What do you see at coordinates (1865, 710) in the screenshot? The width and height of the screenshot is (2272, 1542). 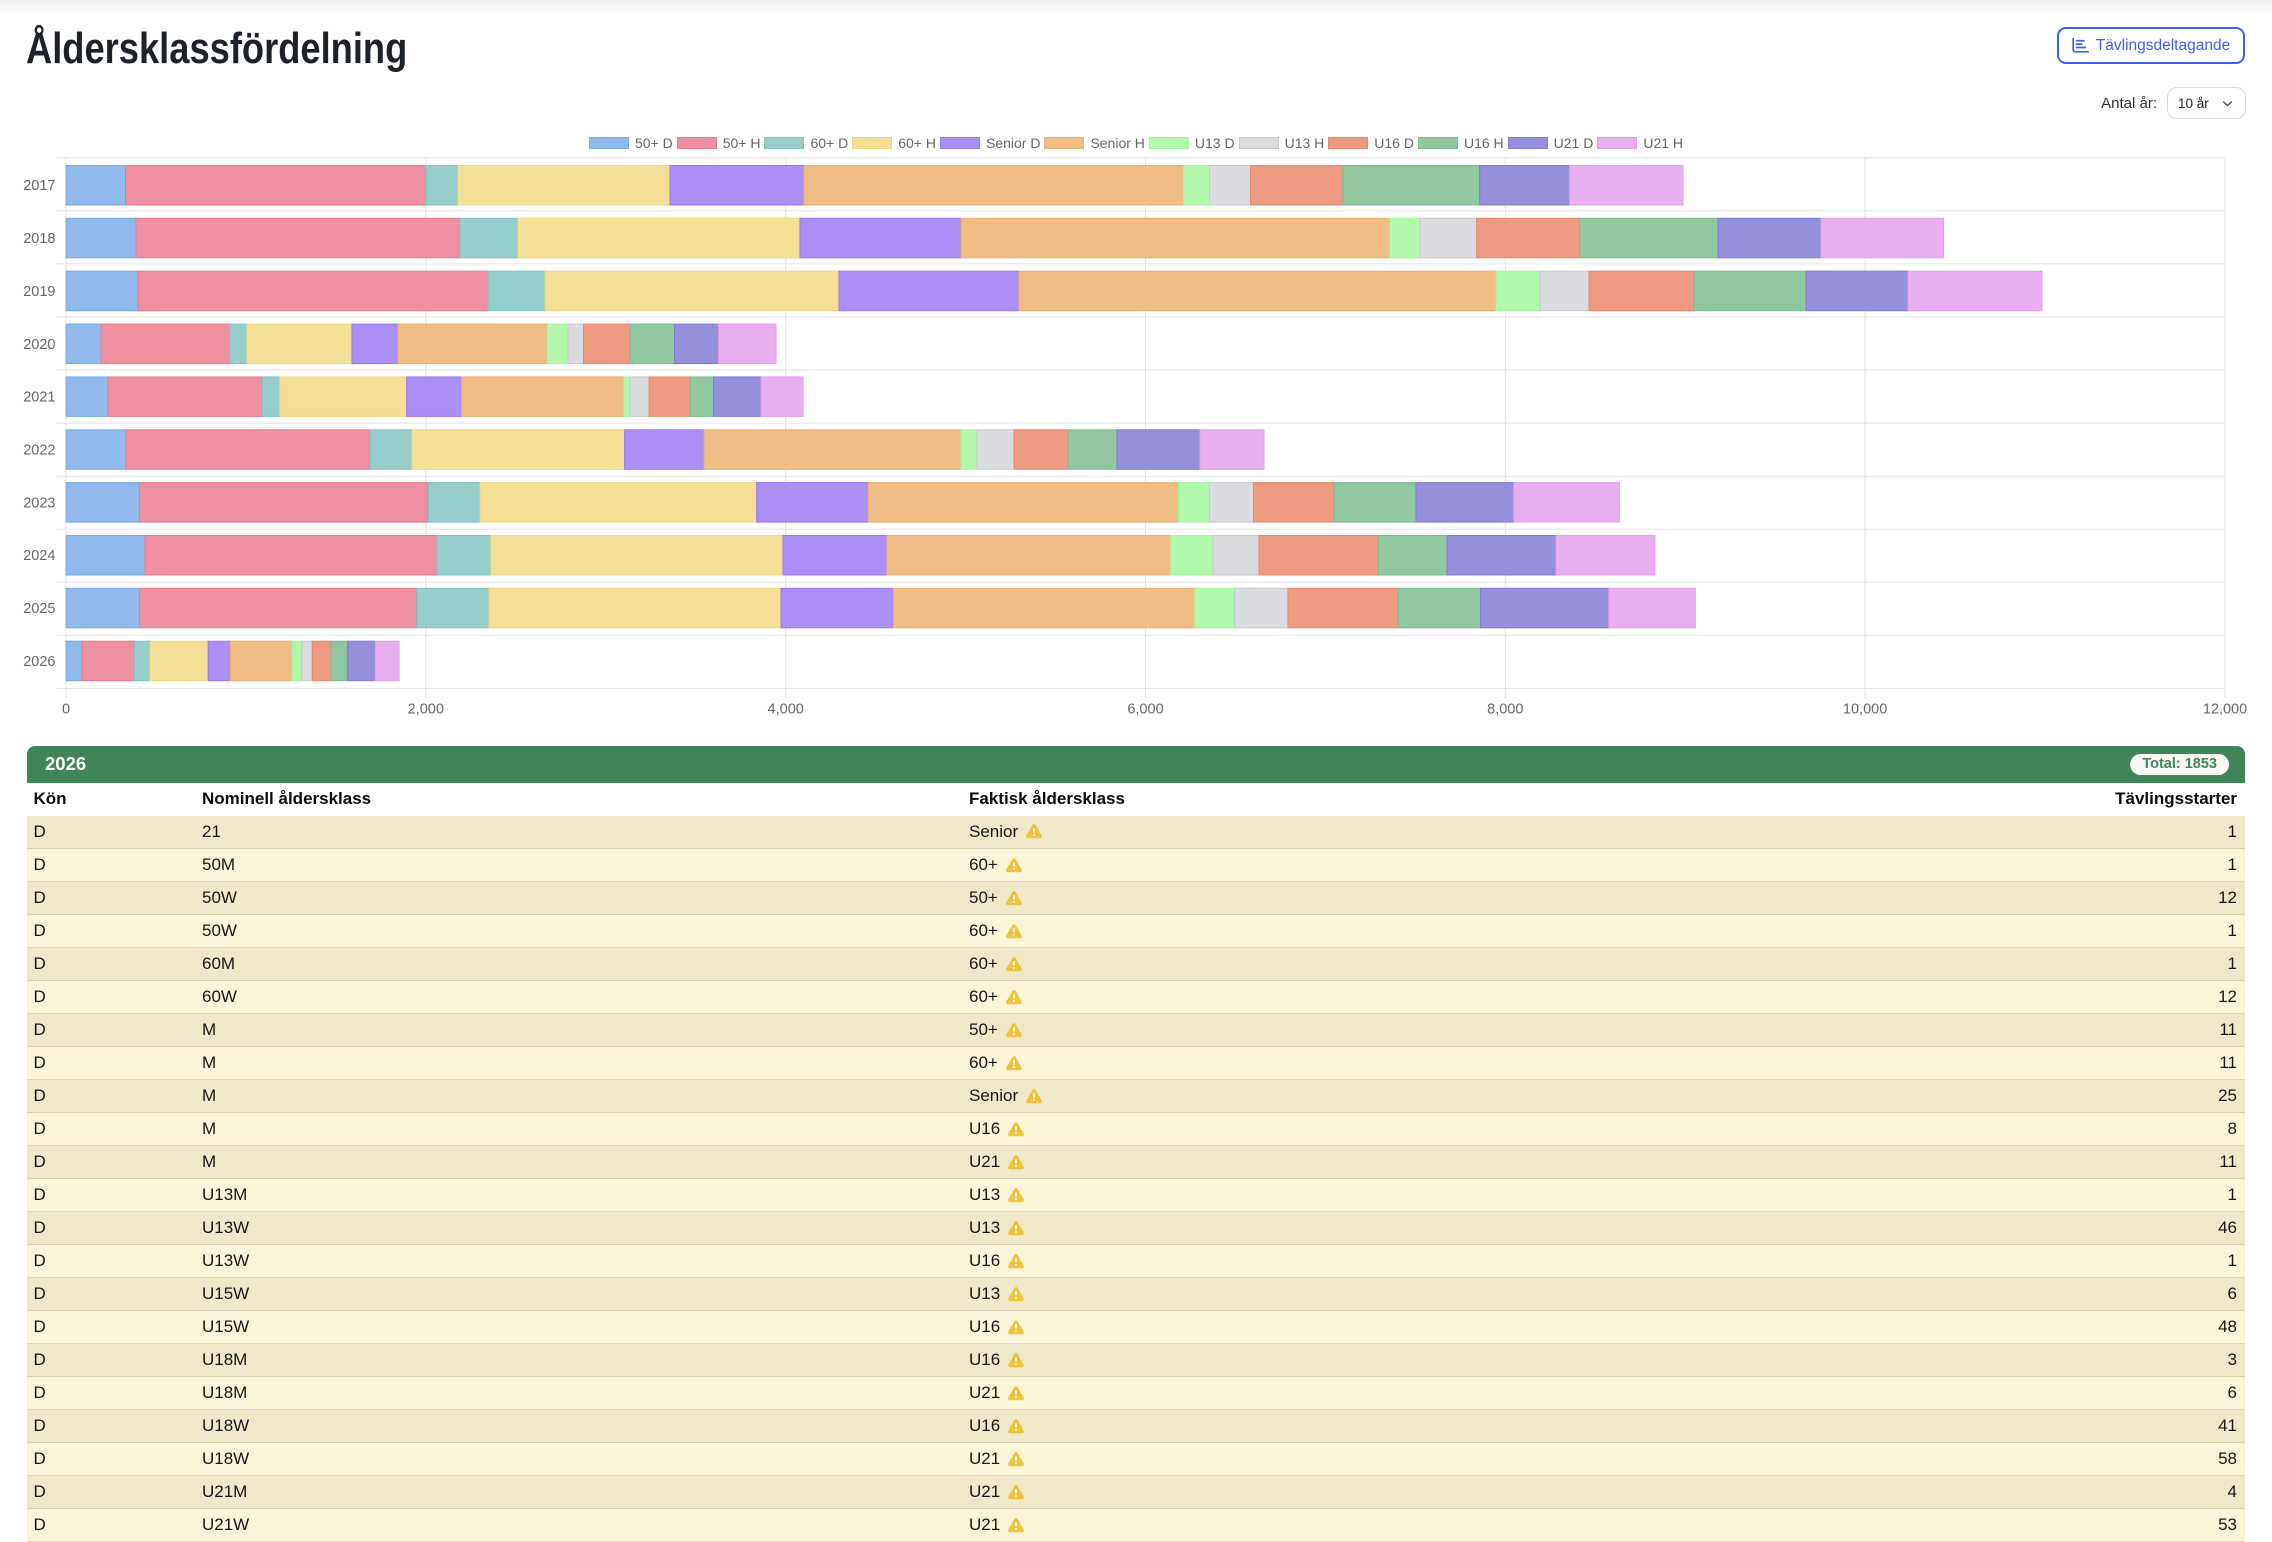 I see `svg-text: 10,000` at bounding box center [1865, 710].